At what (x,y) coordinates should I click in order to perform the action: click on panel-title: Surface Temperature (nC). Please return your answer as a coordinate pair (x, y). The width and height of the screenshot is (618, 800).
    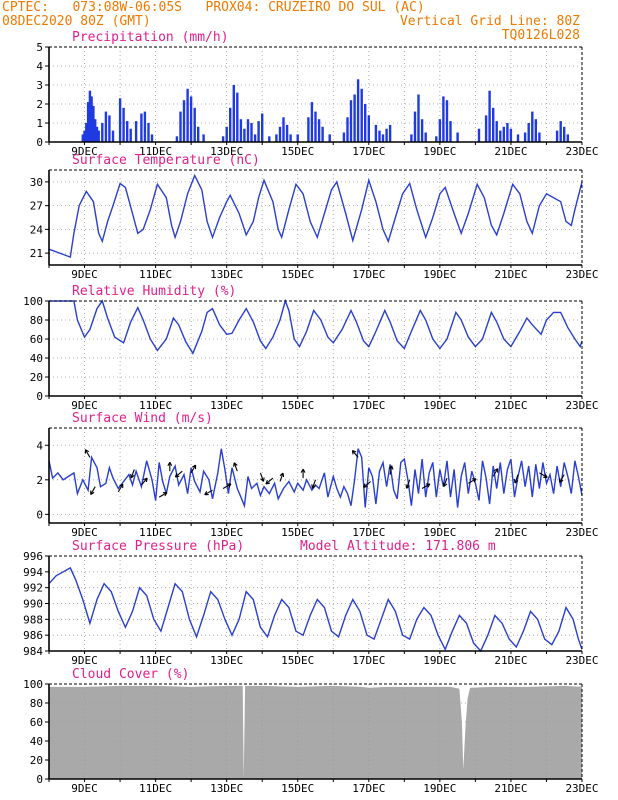
    Looking at the image, I should click on (166, 160).